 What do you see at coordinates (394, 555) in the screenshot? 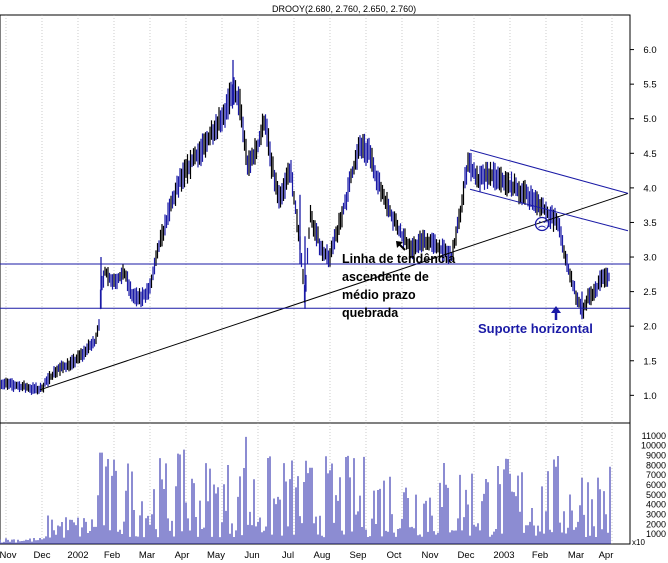
I see `x-tick-label: Oct` at bounding box center [394, 555].